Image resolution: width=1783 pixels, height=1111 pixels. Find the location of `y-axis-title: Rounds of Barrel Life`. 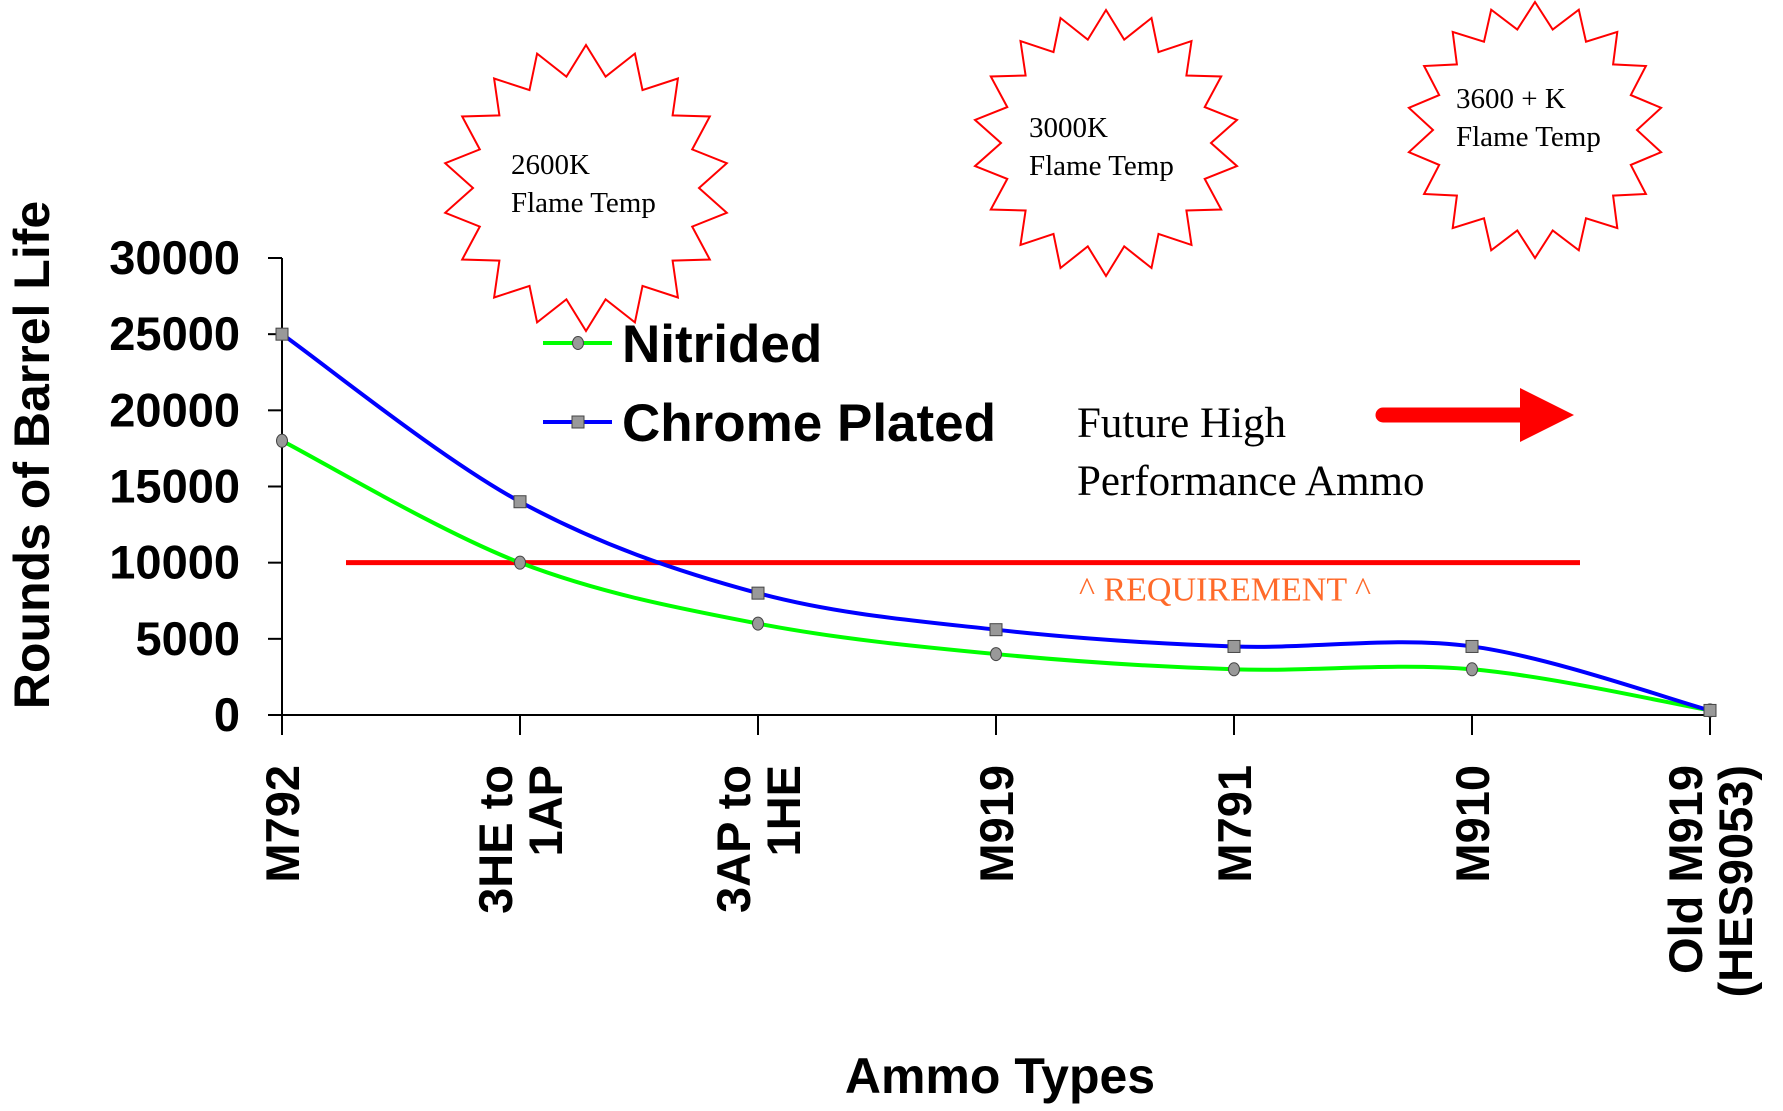

y-axis-title: Rounds of Barrel Life is located at coordinates (32, 455).